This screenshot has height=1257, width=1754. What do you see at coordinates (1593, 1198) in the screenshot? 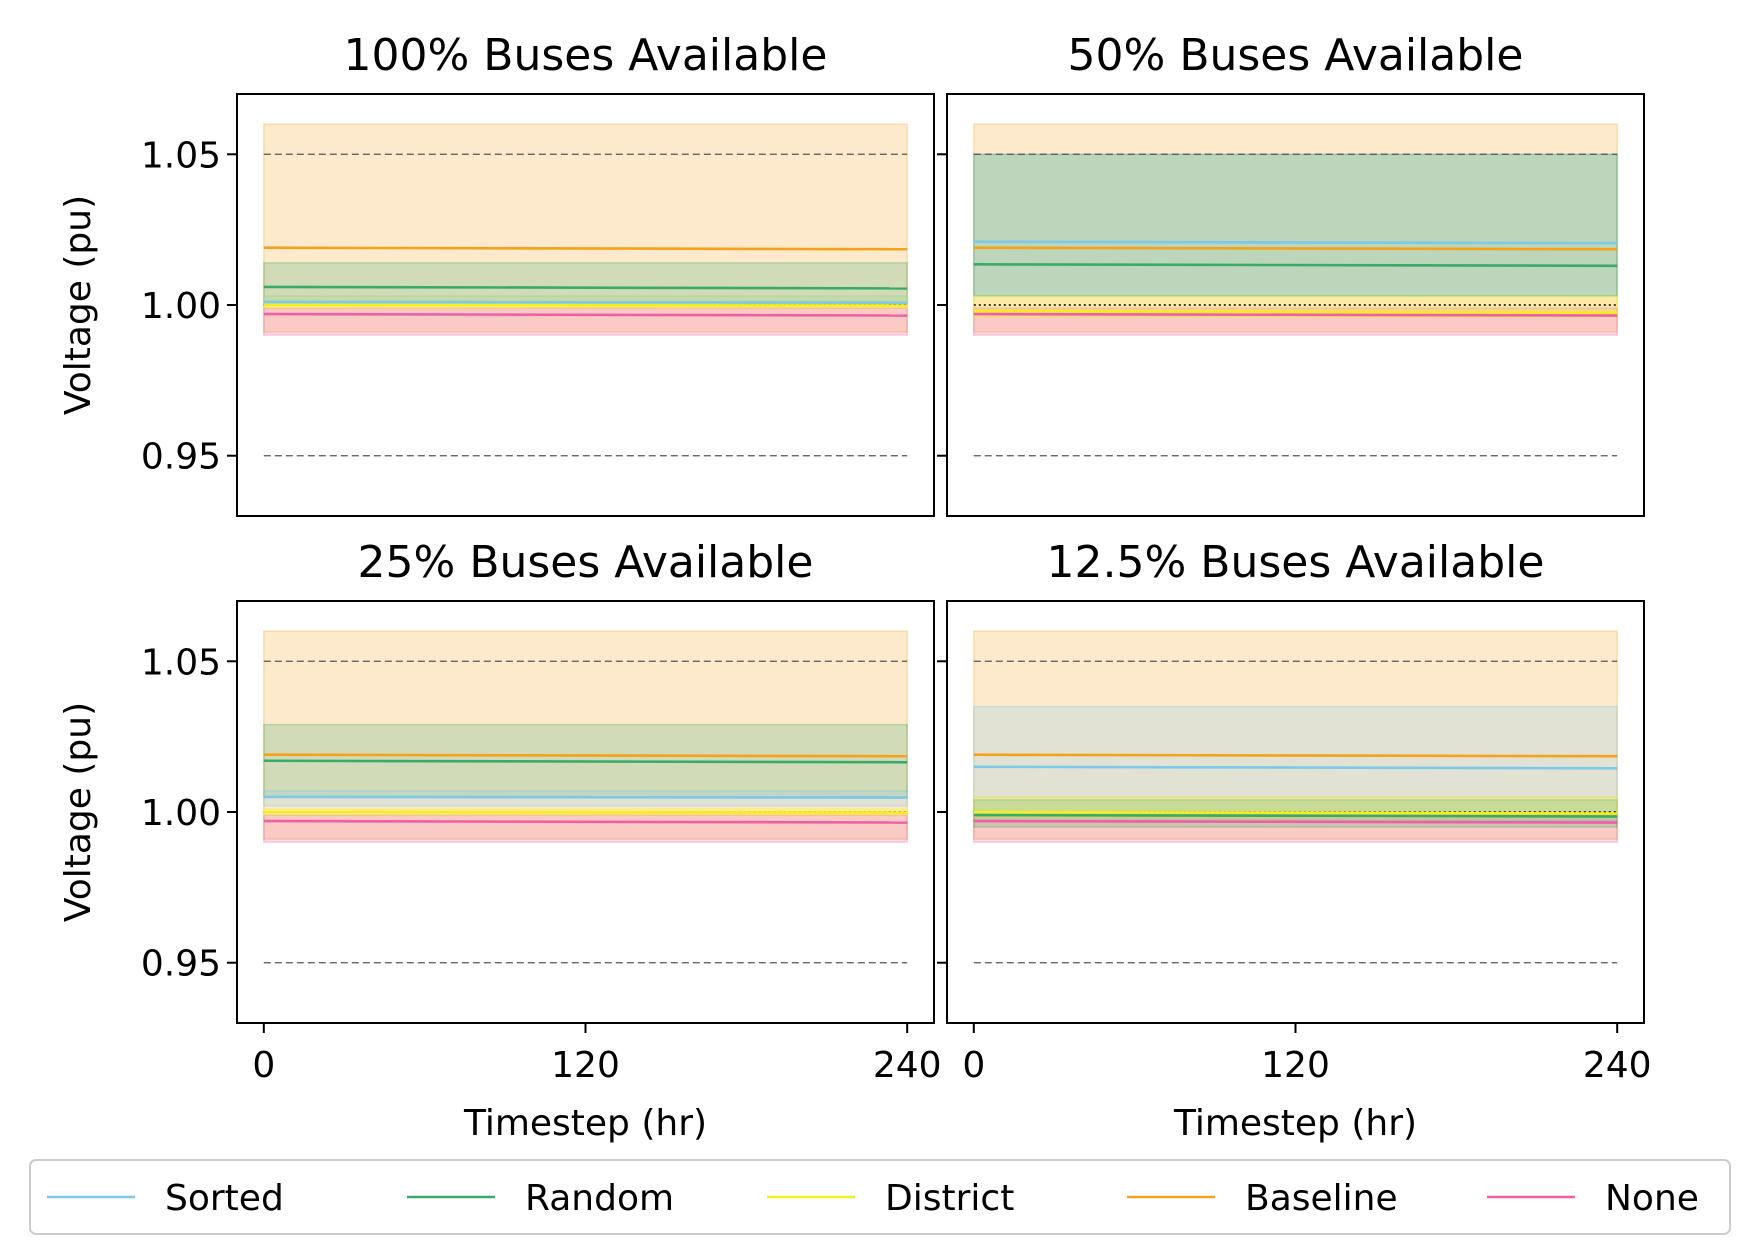
I see `legend-item-none: None` at bounding box center [1593, 1198].